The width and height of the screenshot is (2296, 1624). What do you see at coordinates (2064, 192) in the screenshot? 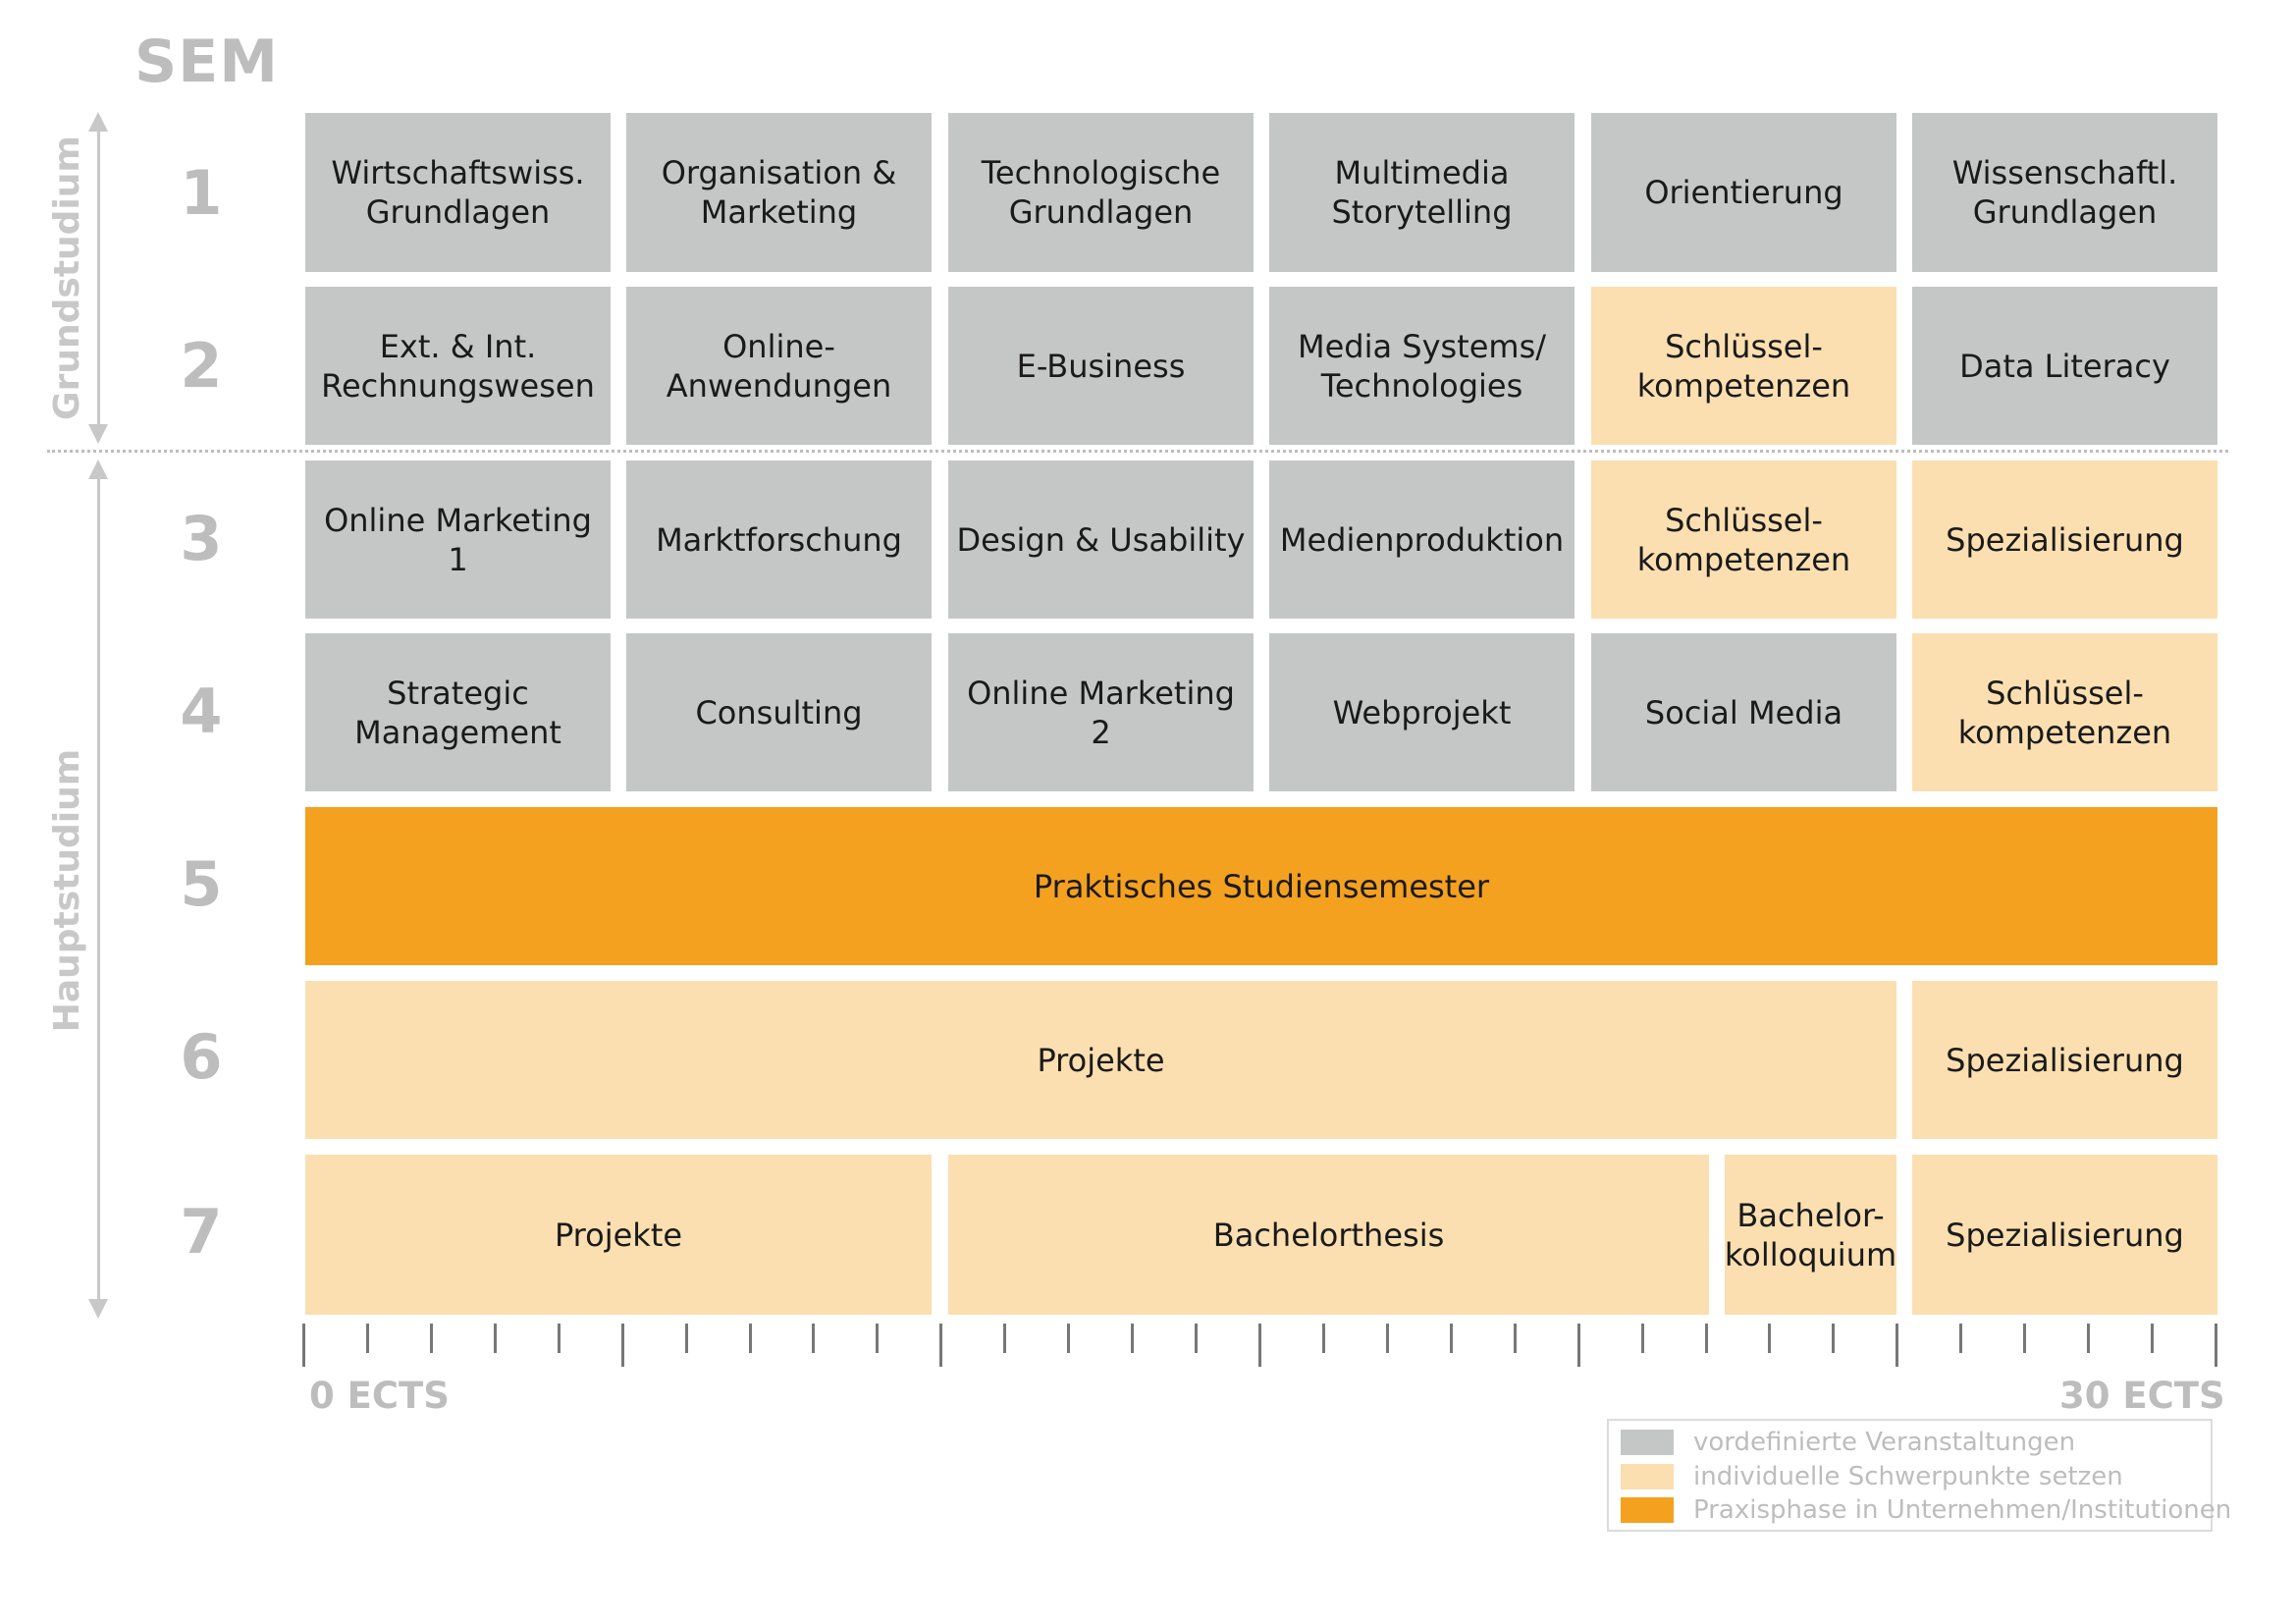
I see `module-cell: Wissenschaftl. Grundlagen` at bounding box center [2064, 192].